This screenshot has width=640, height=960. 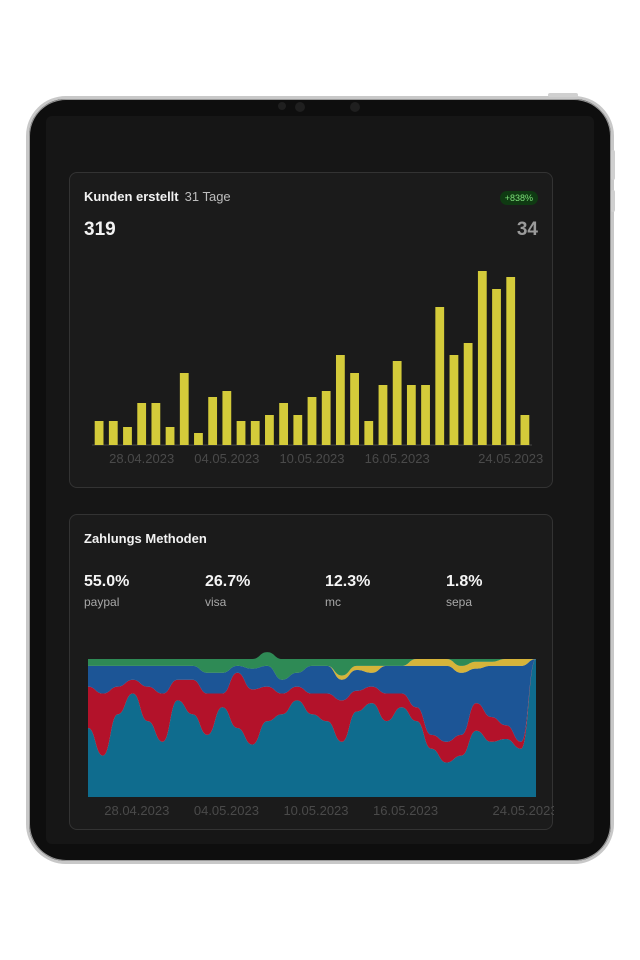 What do you see at coordinates (333, 602) in the screenshot?
I see `stat-label: mc` at bounding box center [333, 602].